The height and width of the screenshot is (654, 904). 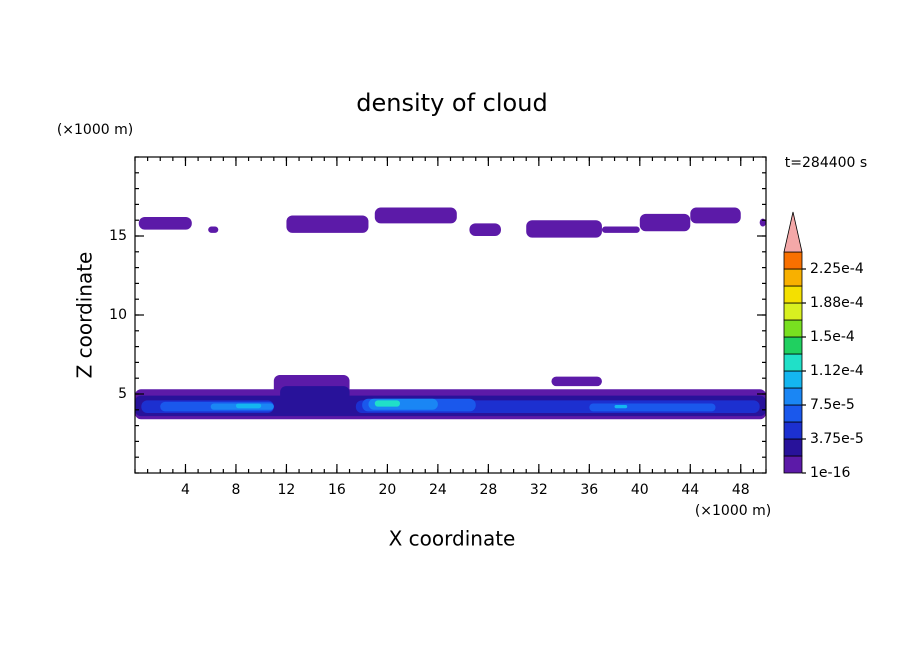 What do you see at coordinates (85, 315) in the screenshot?
I see `y-axis-label: Z coordinate` at bounding box center [85, 315].